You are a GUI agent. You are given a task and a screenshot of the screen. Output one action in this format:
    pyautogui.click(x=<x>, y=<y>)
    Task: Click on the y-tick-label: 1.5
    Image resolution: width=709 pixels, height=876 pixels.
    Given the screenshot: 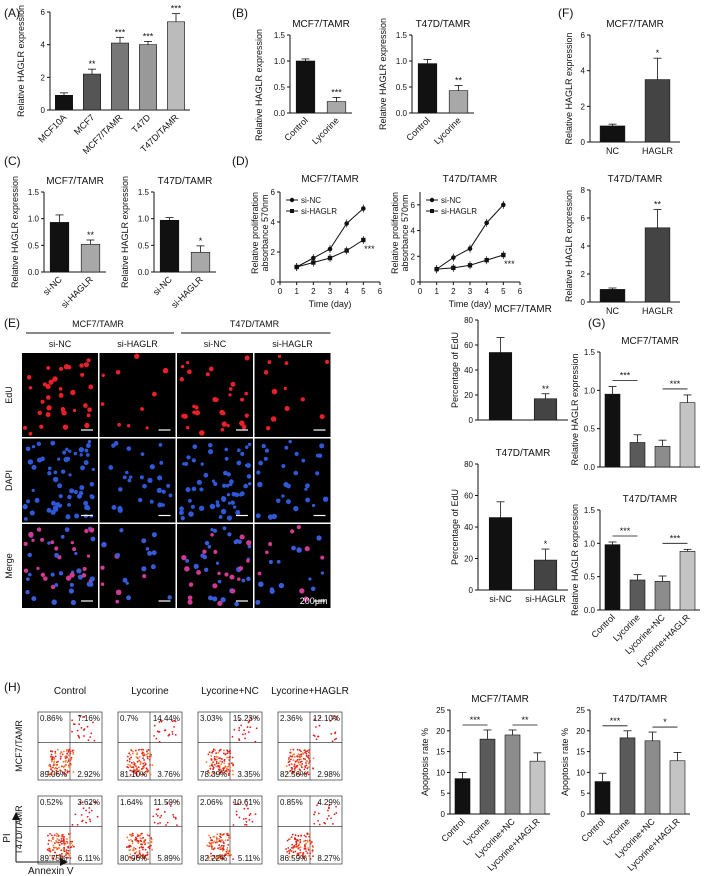 What is the action you would take?
    pyautogui.click(x=402, y=35)
    